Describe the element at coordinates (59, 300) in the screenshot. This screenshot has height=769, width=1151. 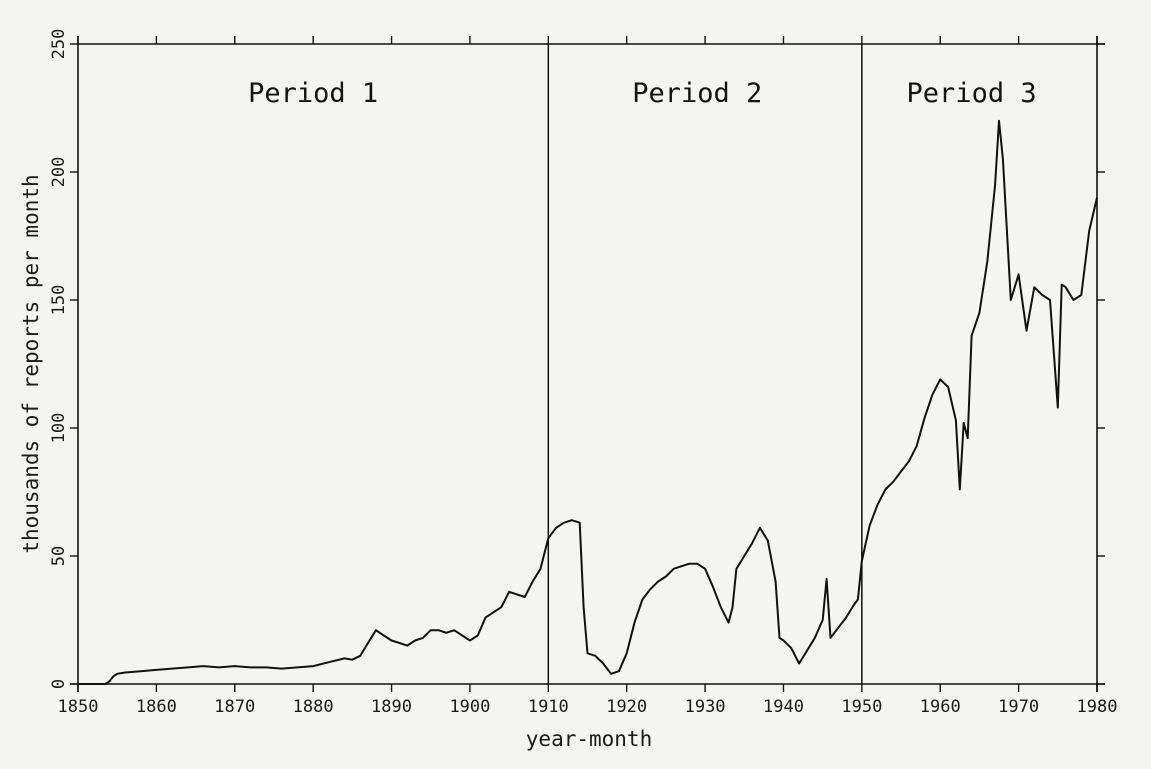
I see `y-tick-label: 150` at that location.